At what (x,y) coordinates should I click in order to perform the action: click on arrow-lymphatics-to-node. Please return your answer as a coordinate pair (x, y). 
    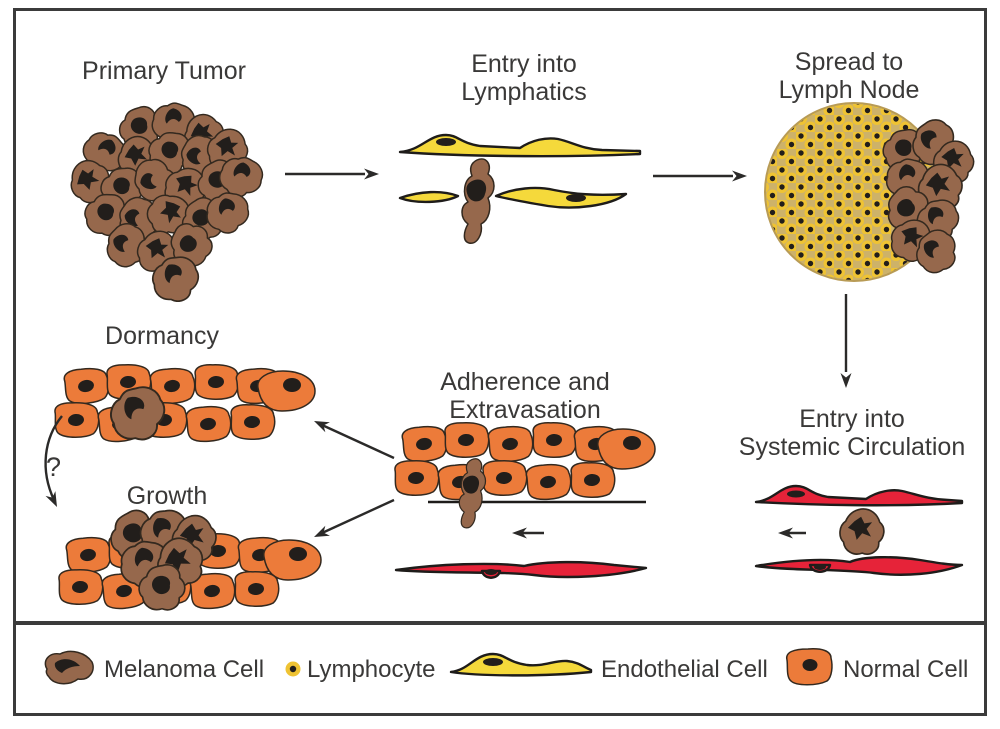
    Looking at the image, I should click on (700, 176).